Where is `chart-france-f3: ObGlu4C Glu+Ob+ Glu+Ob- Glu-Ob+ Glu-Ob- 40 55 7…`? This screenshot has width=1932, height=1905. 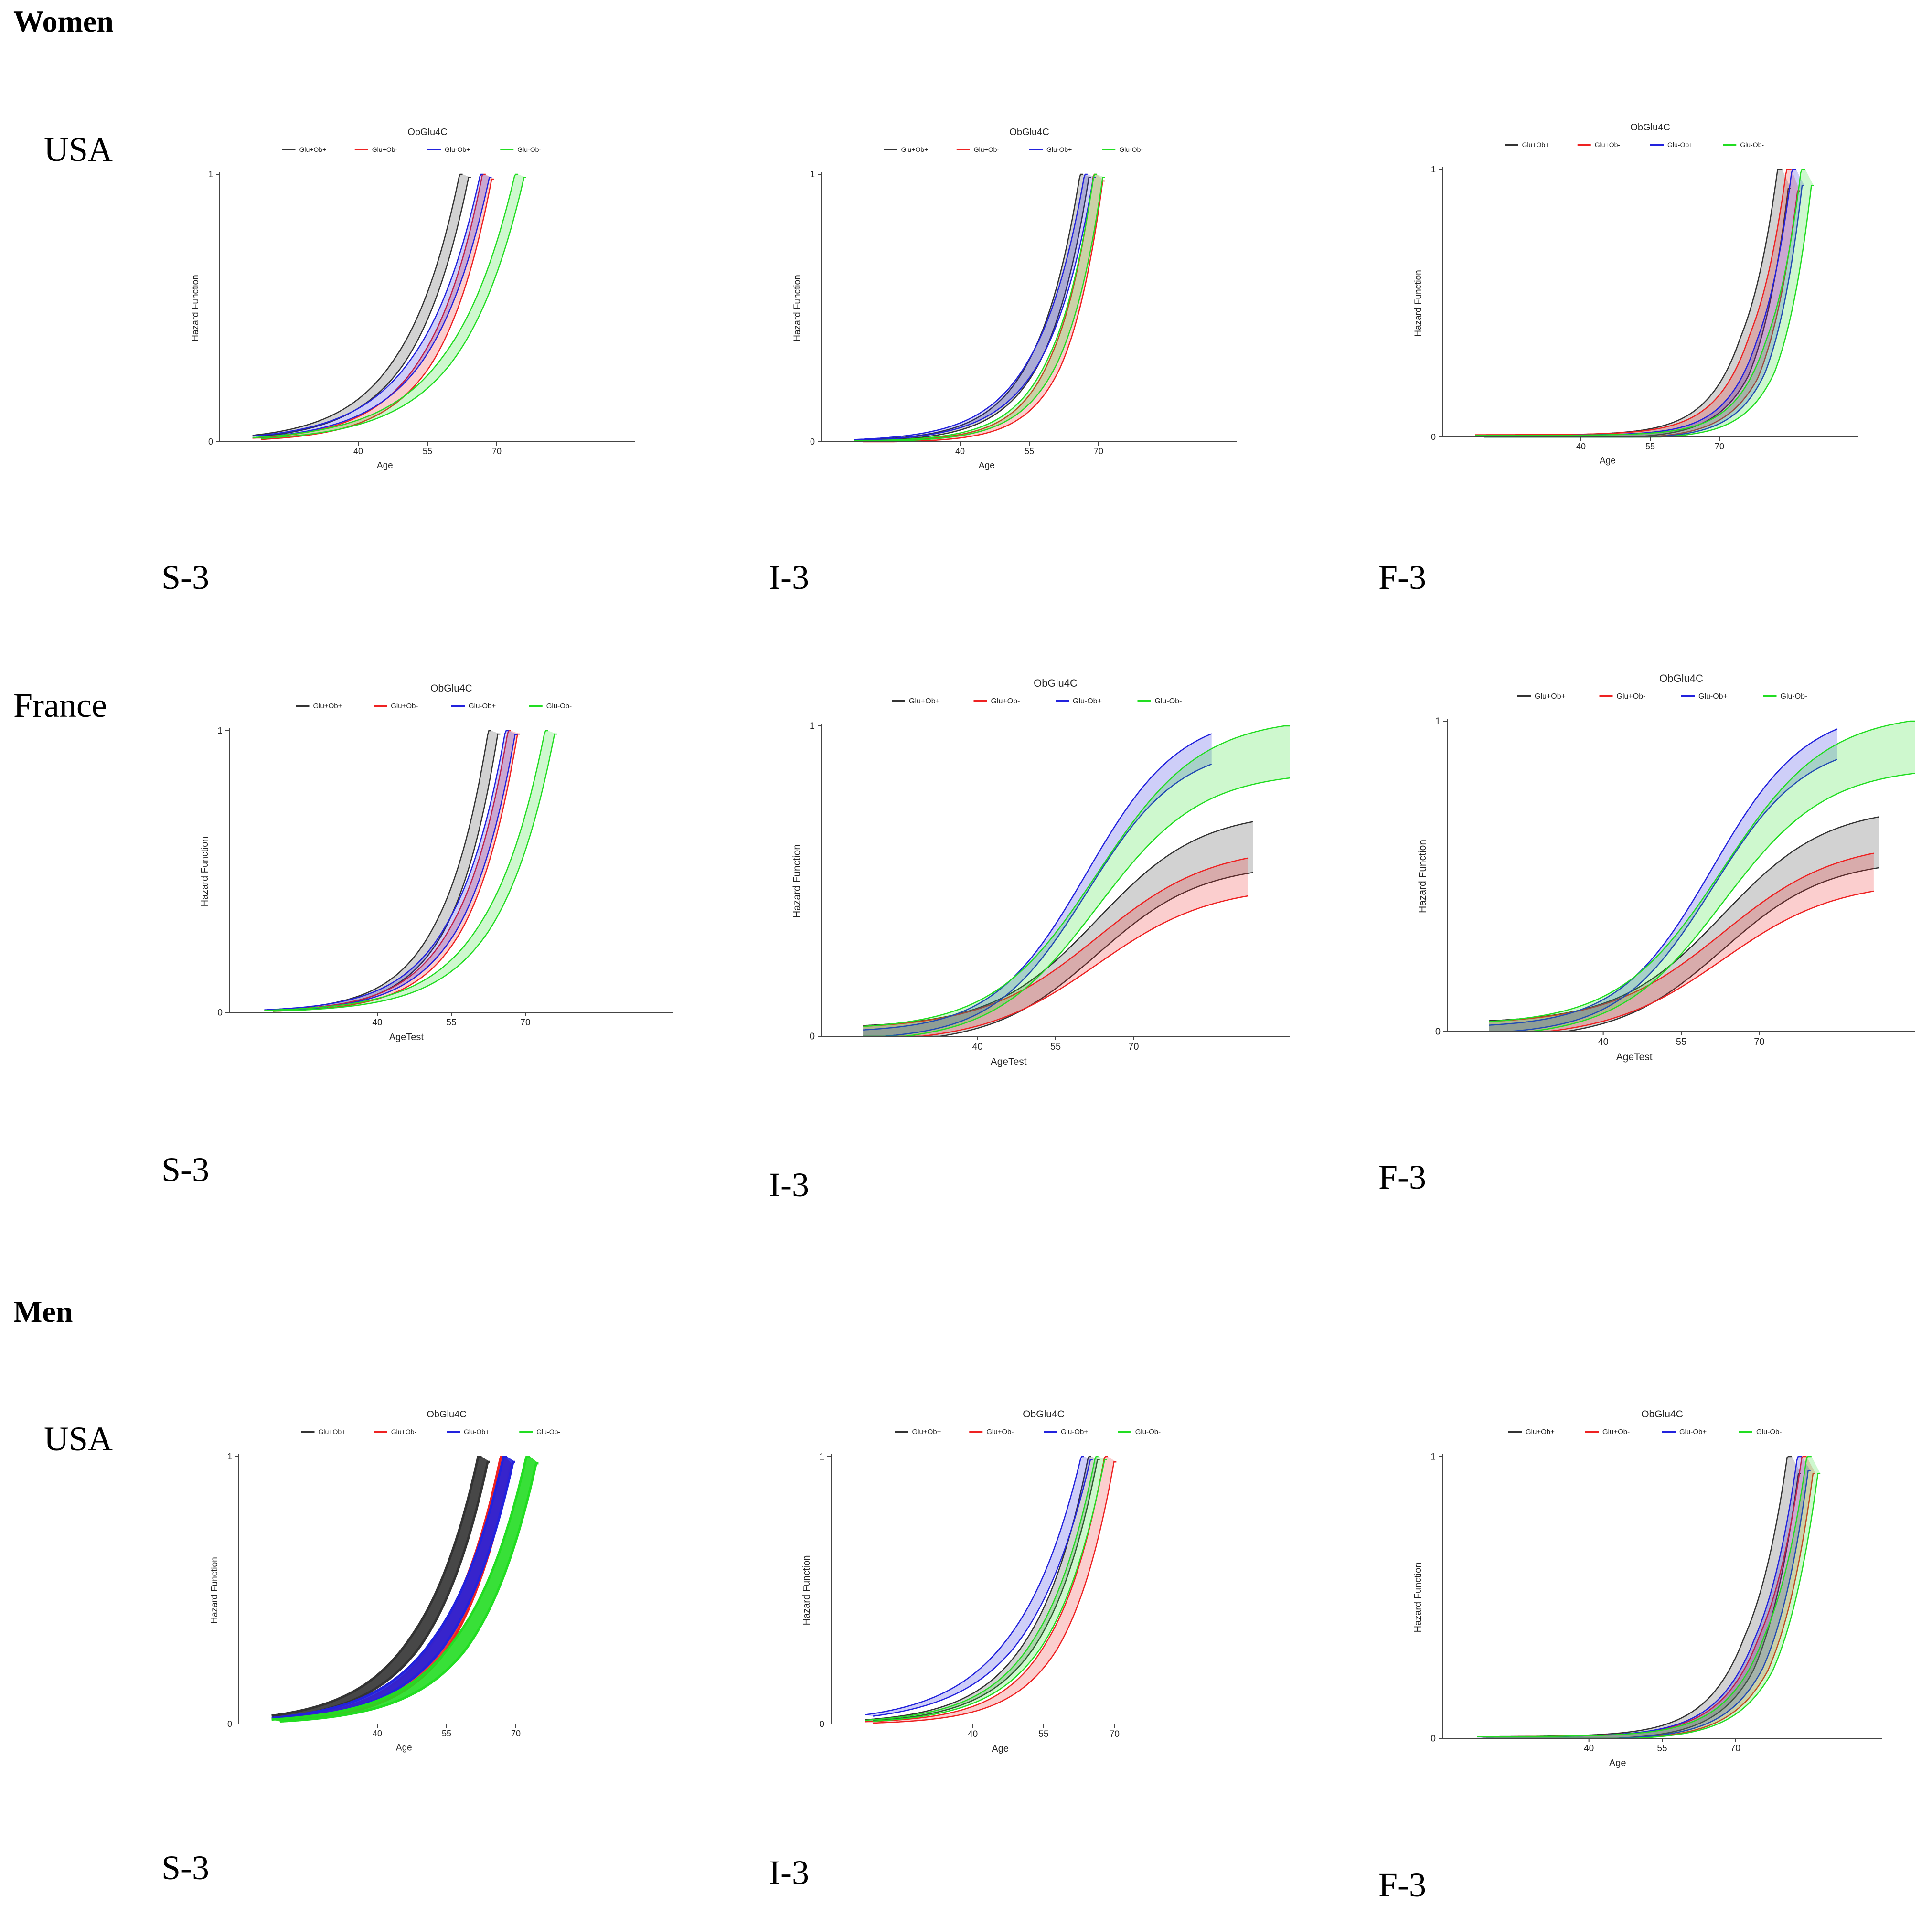
chart-france-f3: ObGlu4C Glu+Ob+ Glu+Ob- Glu-Ob+ Glu-Ob- 40 55 7… is located at coordinates (1666, 867).